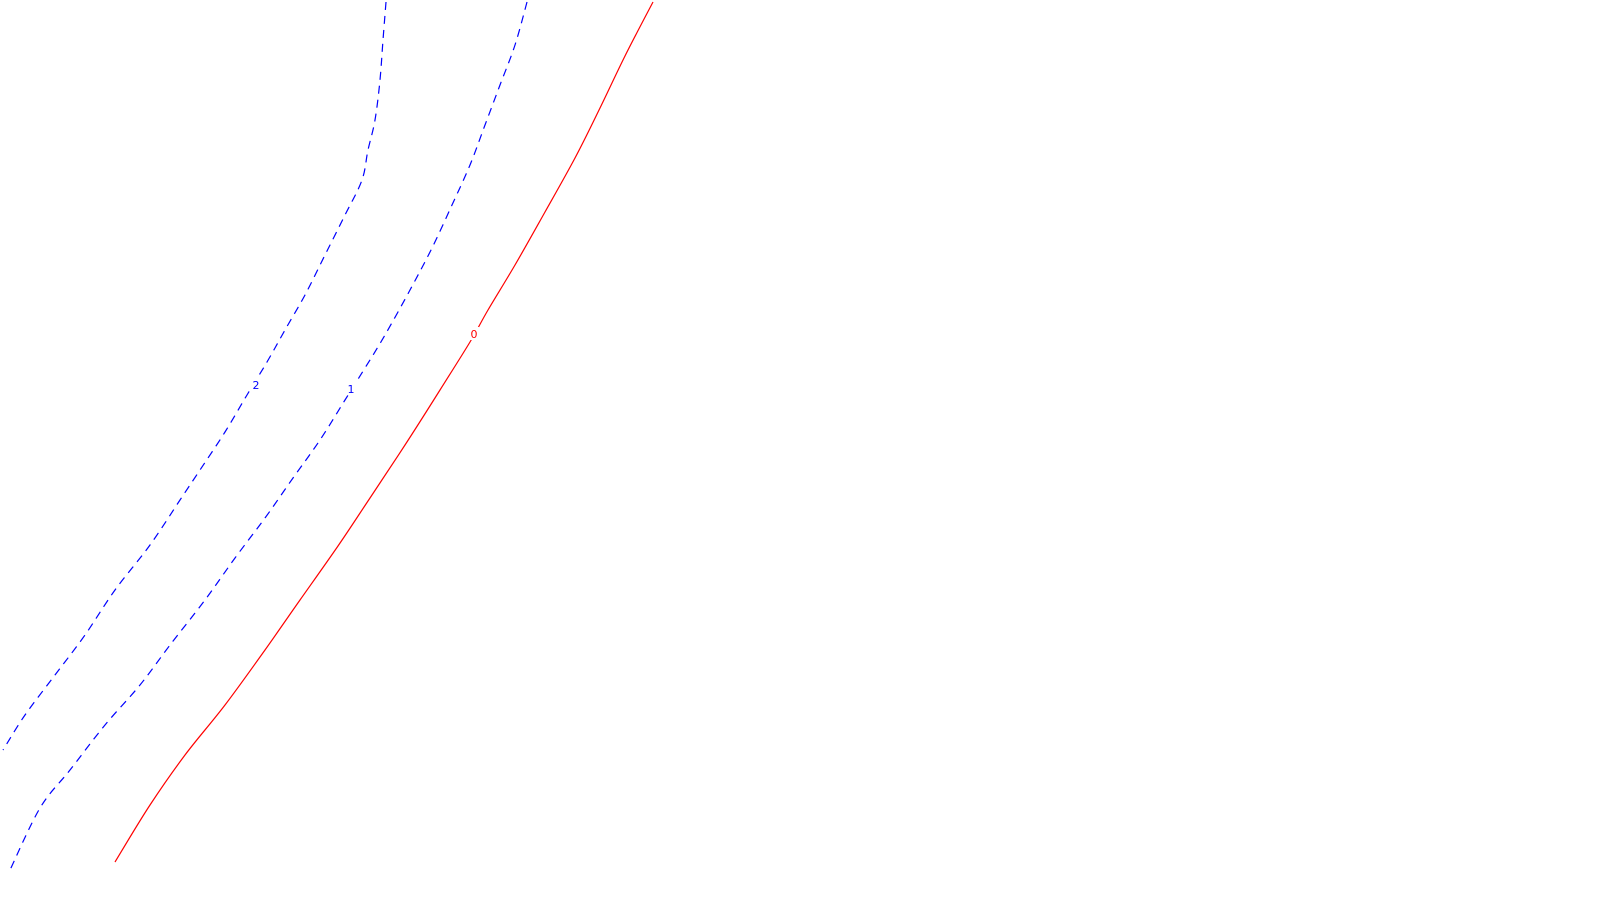 The image size is (1600, 900). I want to click on contour-labels: 0 1 2, so click(365, 361).